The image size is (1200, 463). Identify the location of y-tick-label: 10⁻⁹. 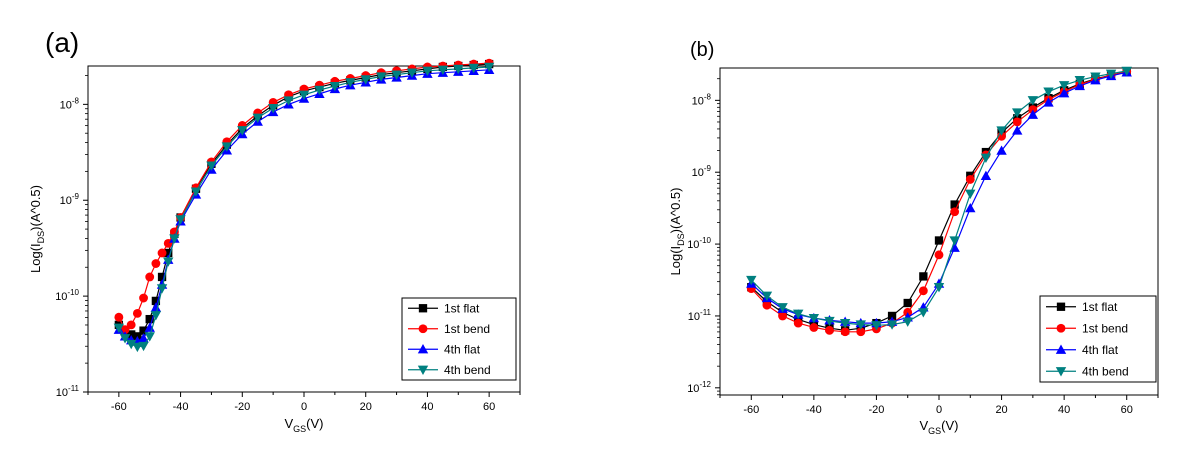
(702, 171).